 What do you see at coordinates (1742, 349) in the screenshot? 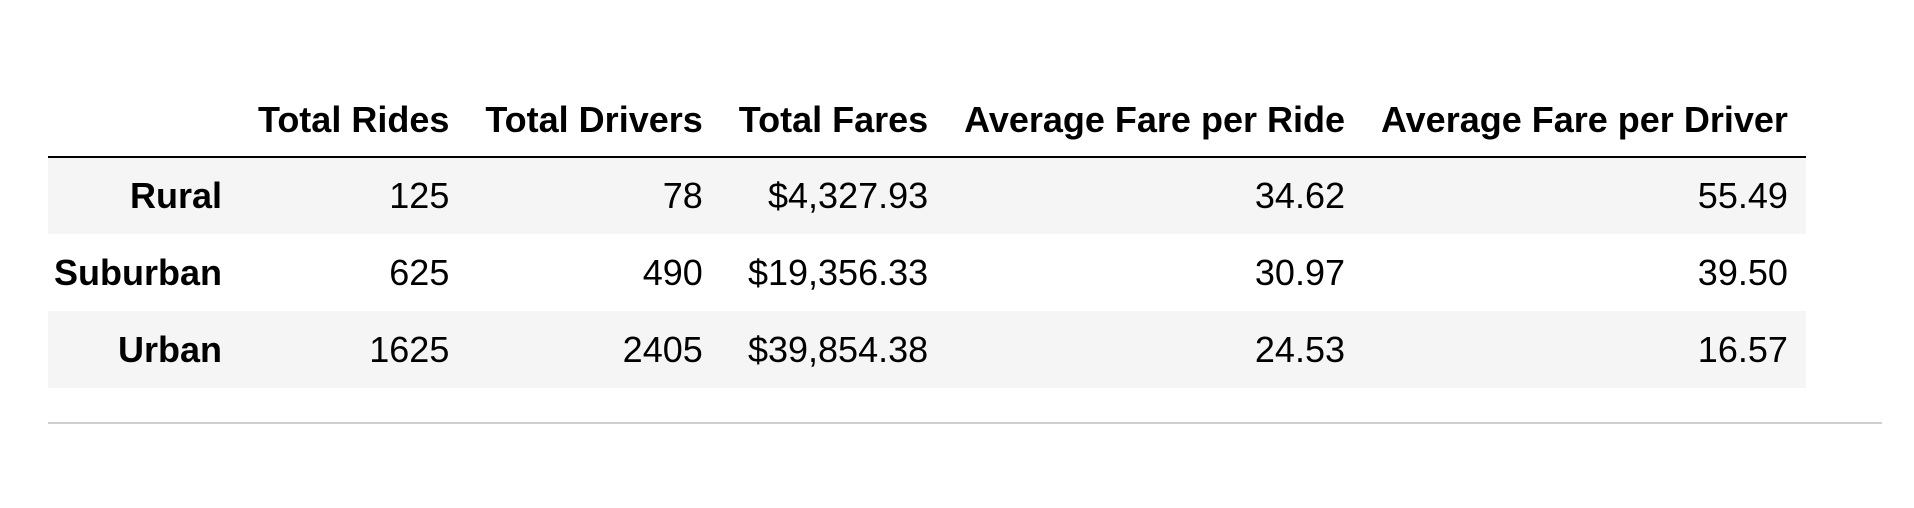
I see `table-cell: 16.57` at bounding box center [1742, 349].